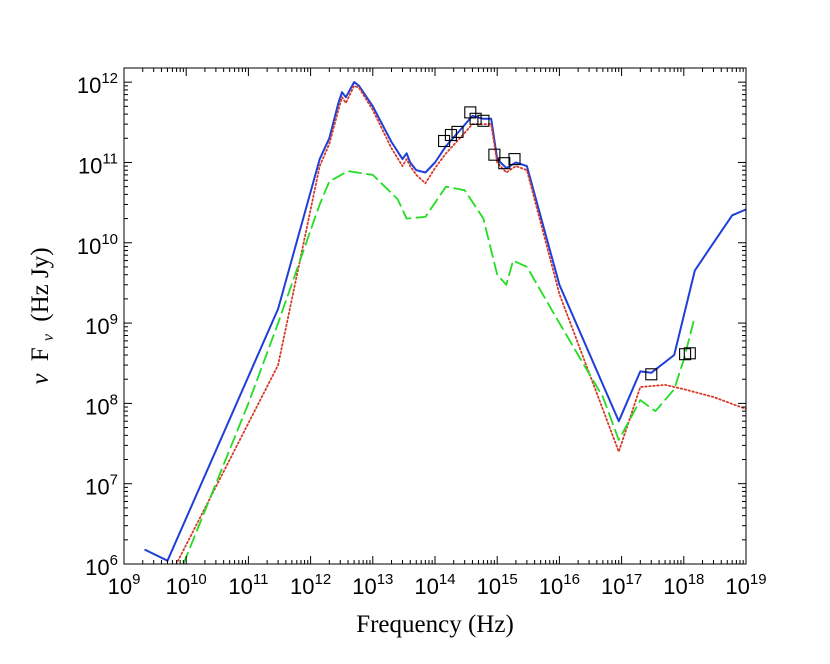 This screenshot has height=664, width=830. What do you see at coordinates (97, 84) in the screenshot?
I see `y-tick-label: 10¹²` at bounding box center [97, 84].